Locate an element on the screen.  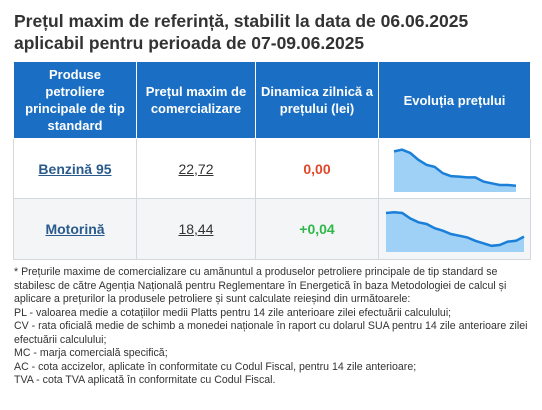
product-cell: Benzină 95 is located at coordinates (75, 168).